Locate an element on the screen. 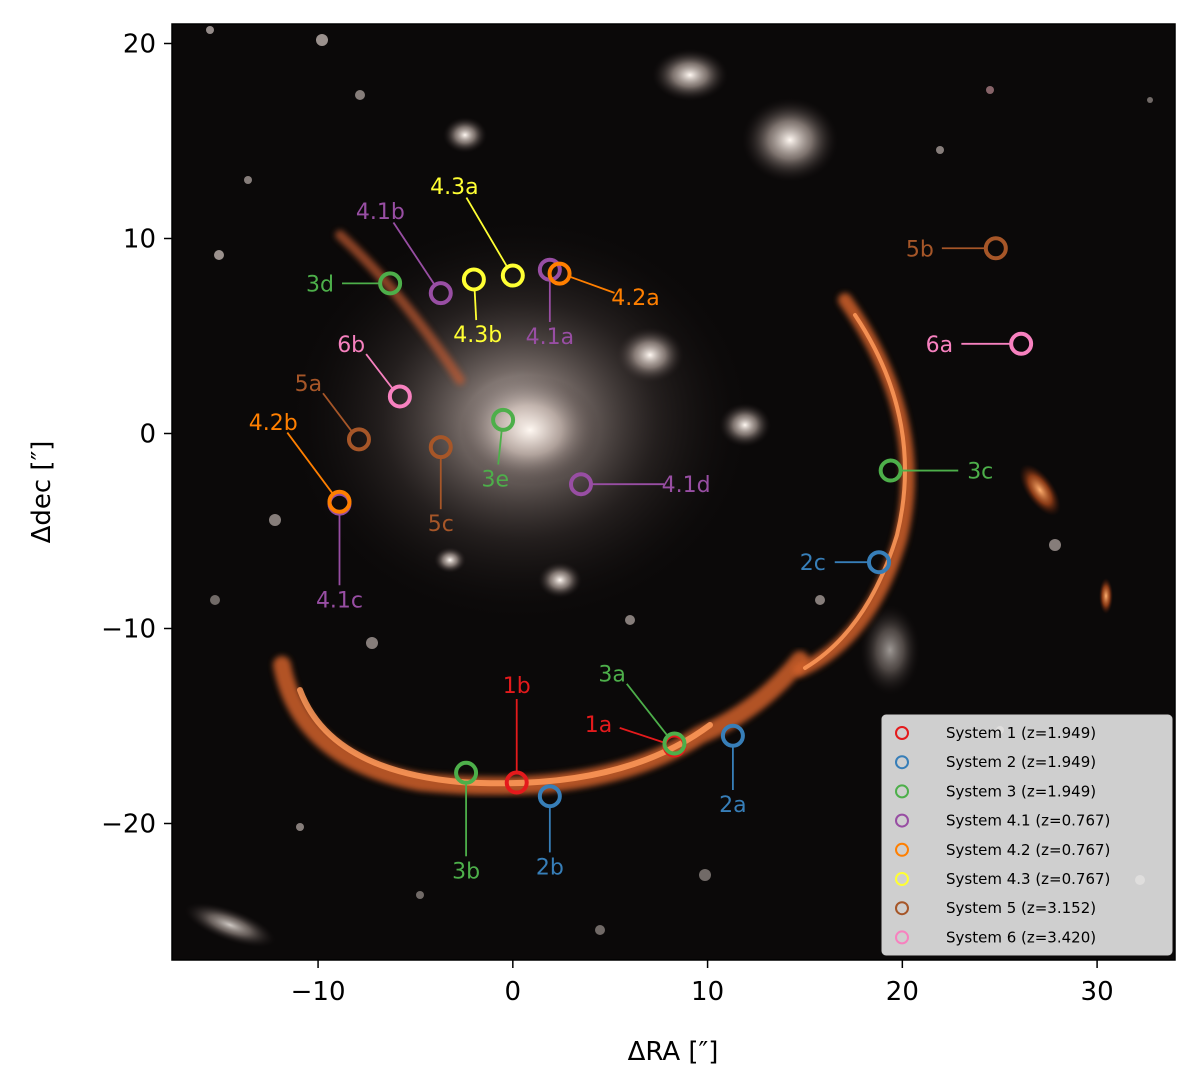 This screenshot has width=1200, height=1092. image-label-4.1b: 4.1b is located at coordinates (380, 212).